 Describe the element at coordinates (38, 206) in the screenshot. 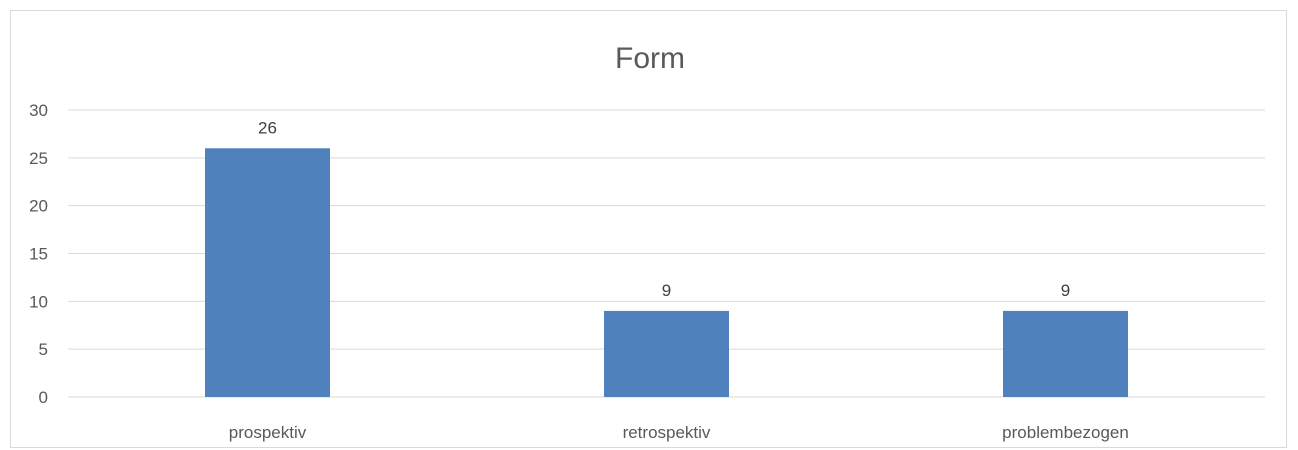

I see `y-tick-label: 20` at that location.